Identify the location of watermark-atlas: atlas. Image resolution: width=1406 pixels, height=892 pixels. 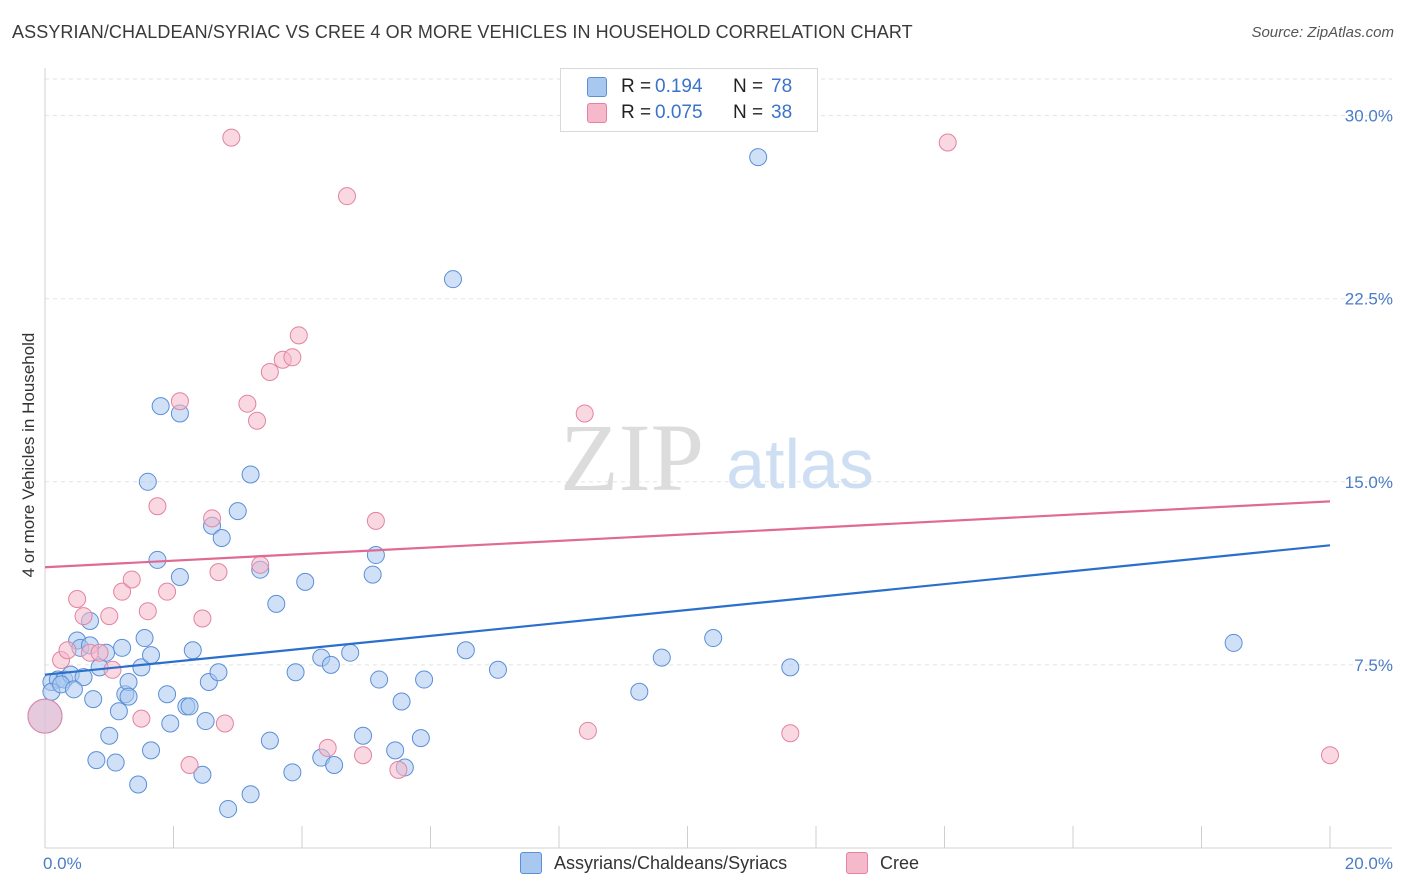
(800, 464).